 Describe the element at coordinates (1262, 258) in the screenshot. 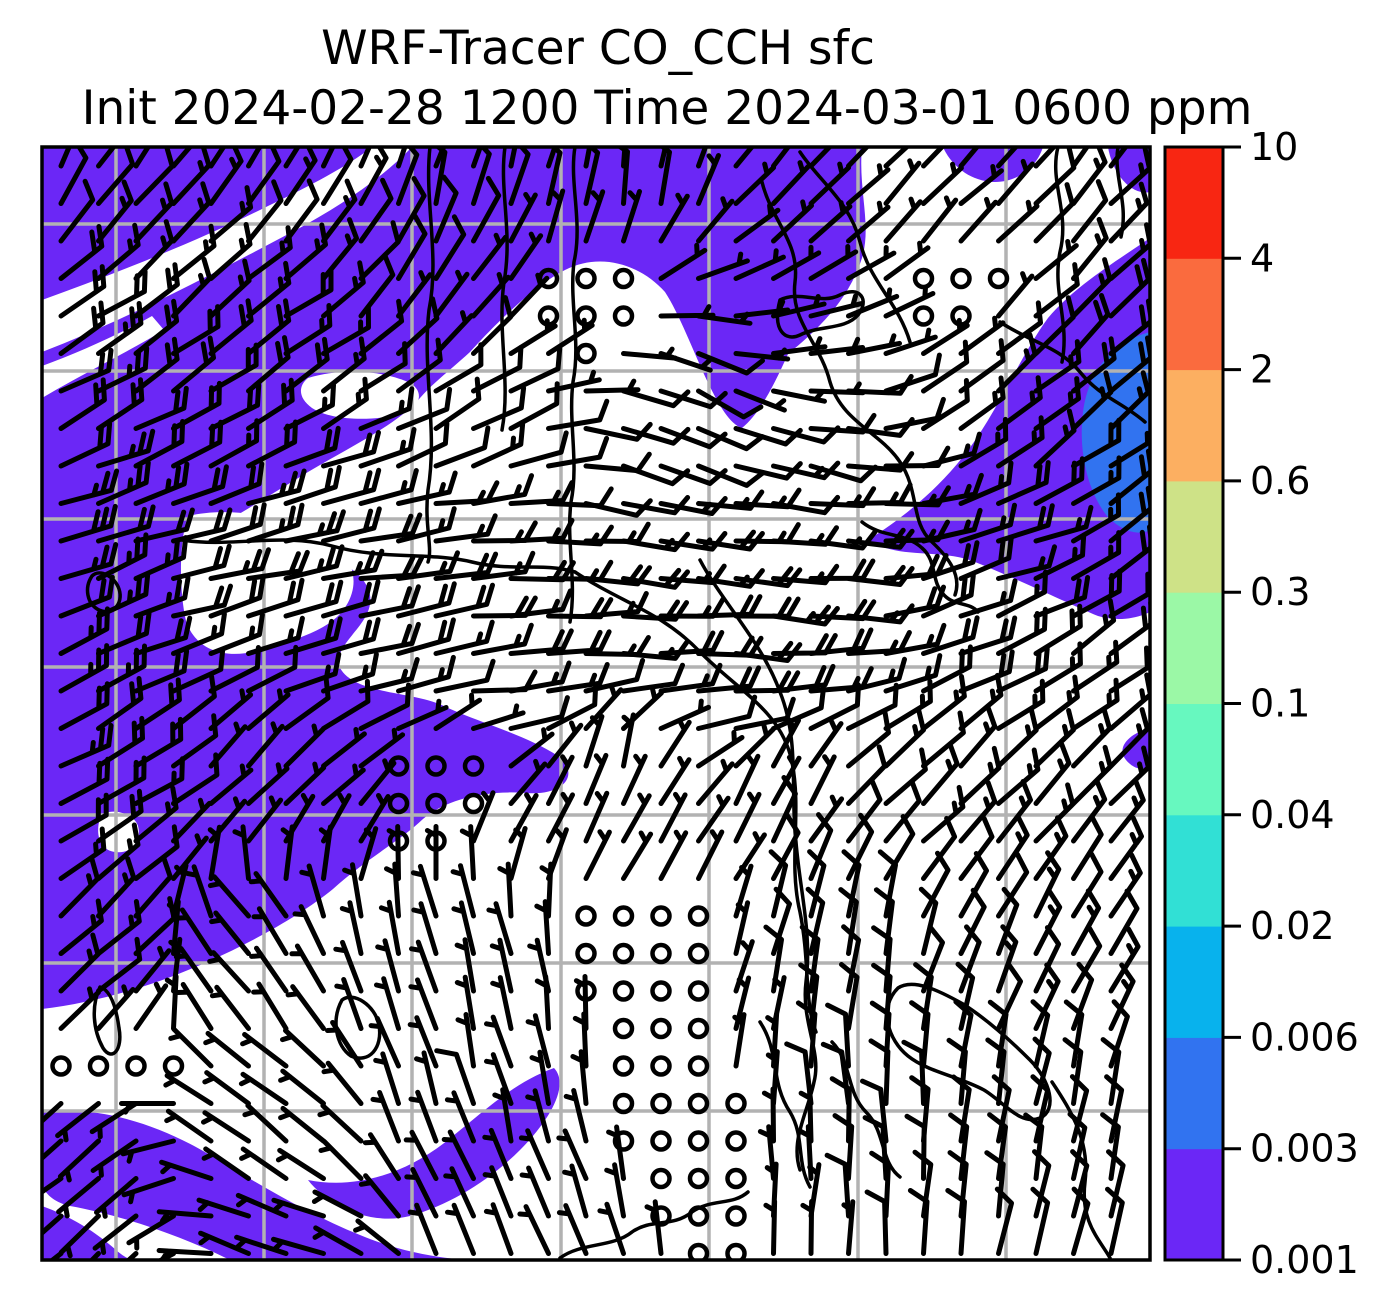

I see `colorbar-tick-label: 4` at that location.